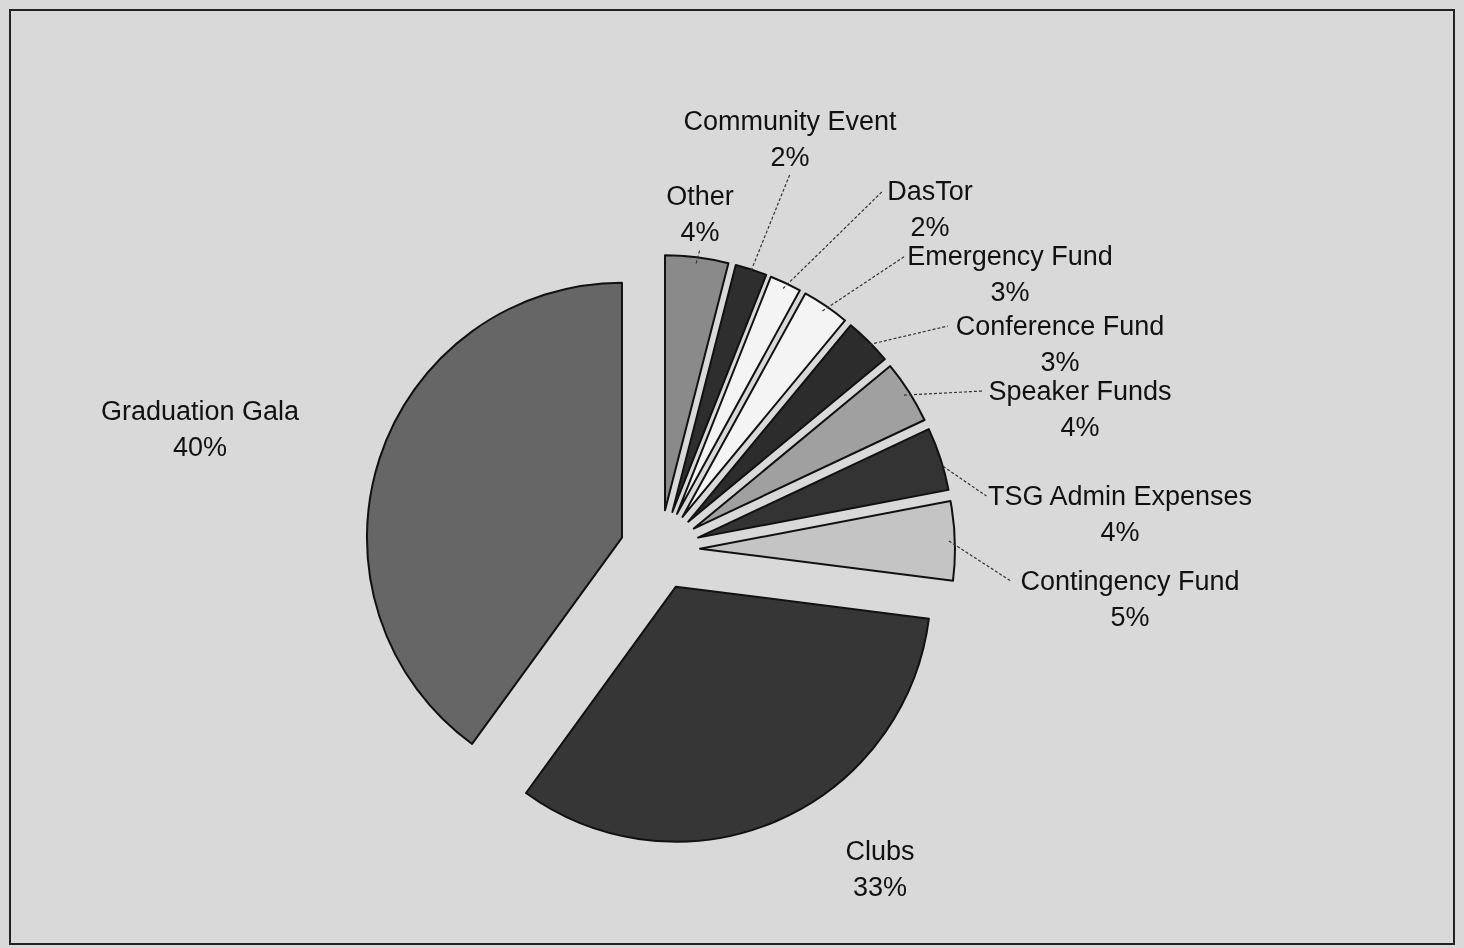 The width and height of the screenshot is (1464, 948). What do you see at coordinates (1130, 581) in the screenshot?
I see `slice-label: Contingency Fund` at bounding box center [1130, 581].